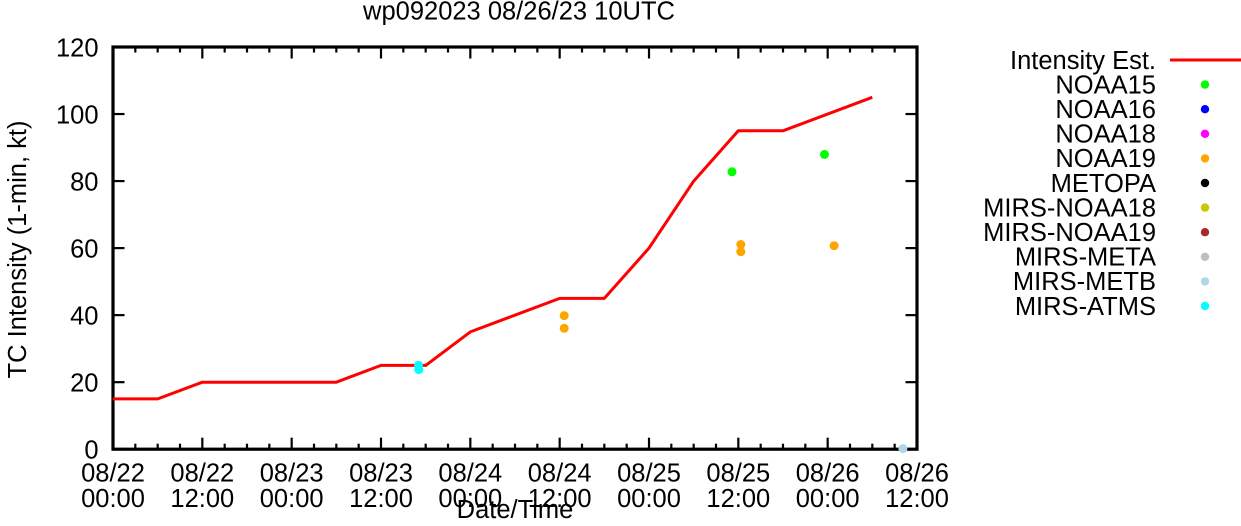 This screenshot has width=1241, height=526. Describe the element at coordinates (1105, 110) in the screenshot. I see `svg-text: NOAA16` at that location.